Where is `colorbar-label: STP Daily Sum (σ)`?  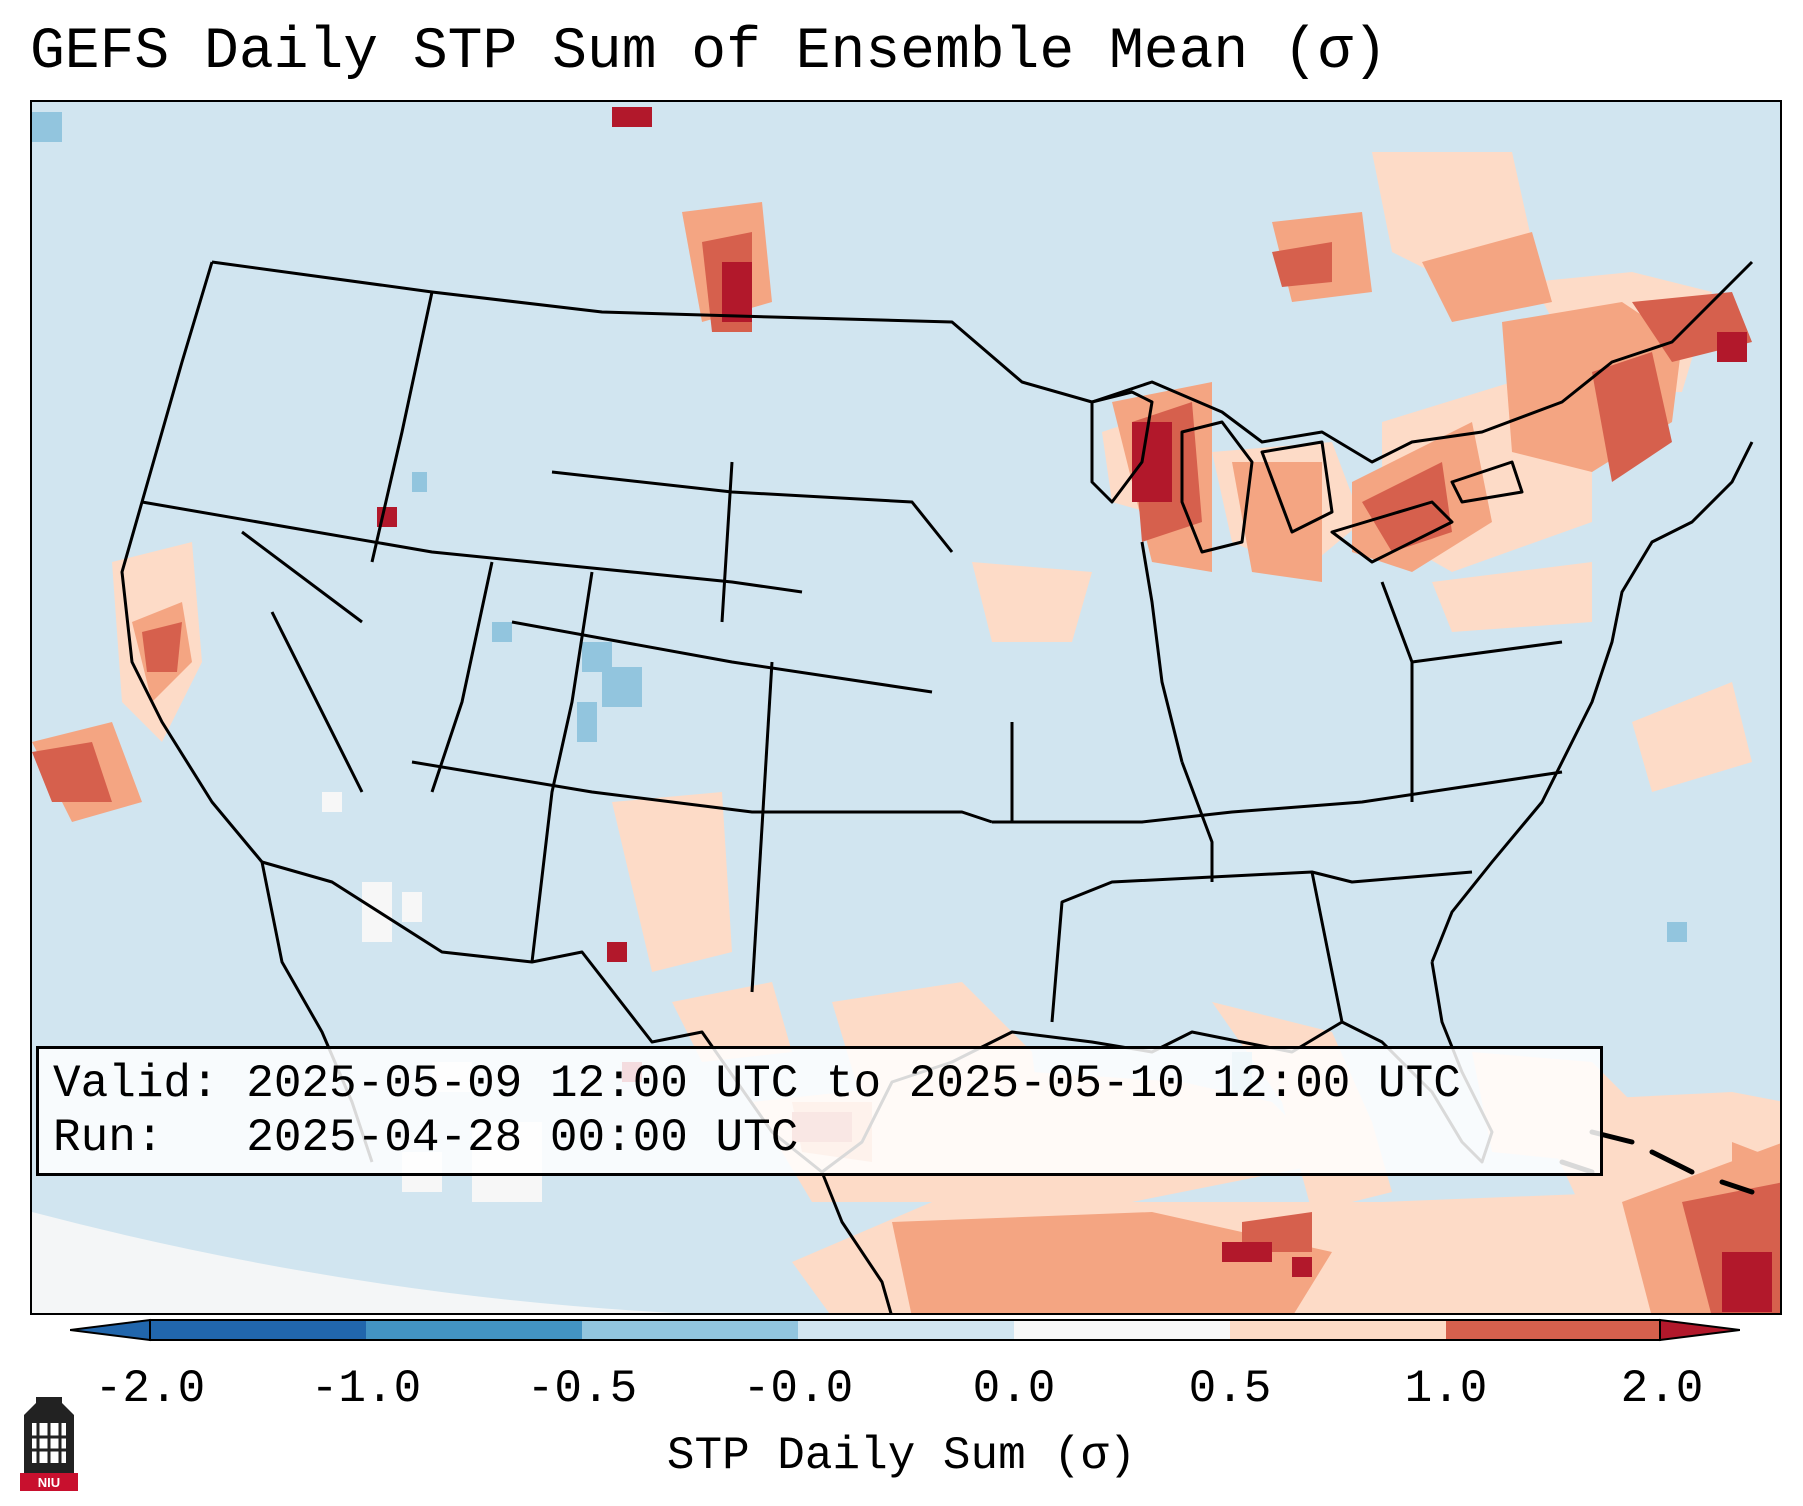 colorbar-label: STP Daily Sum (σ) is located at coordinates (901, 1456).